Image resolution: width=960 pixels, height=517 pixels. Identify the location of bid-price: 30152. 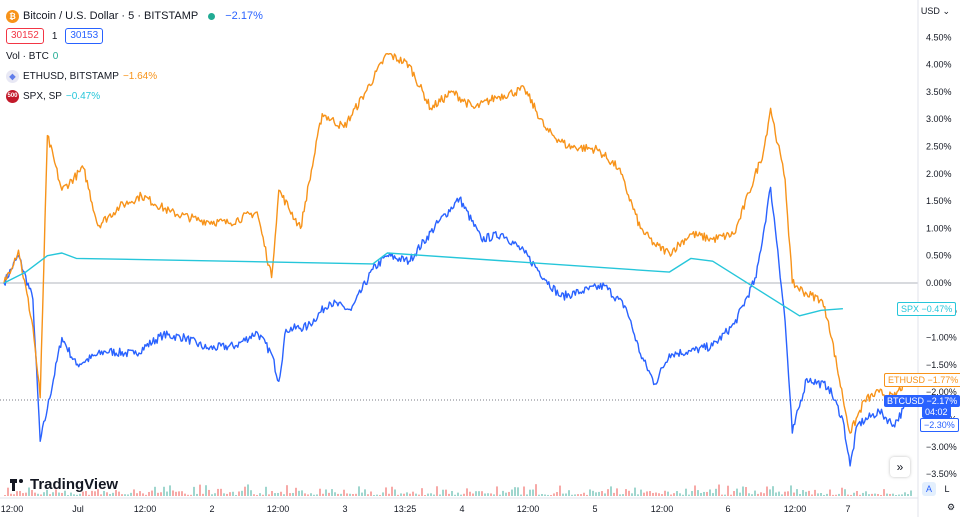
(25, 36).